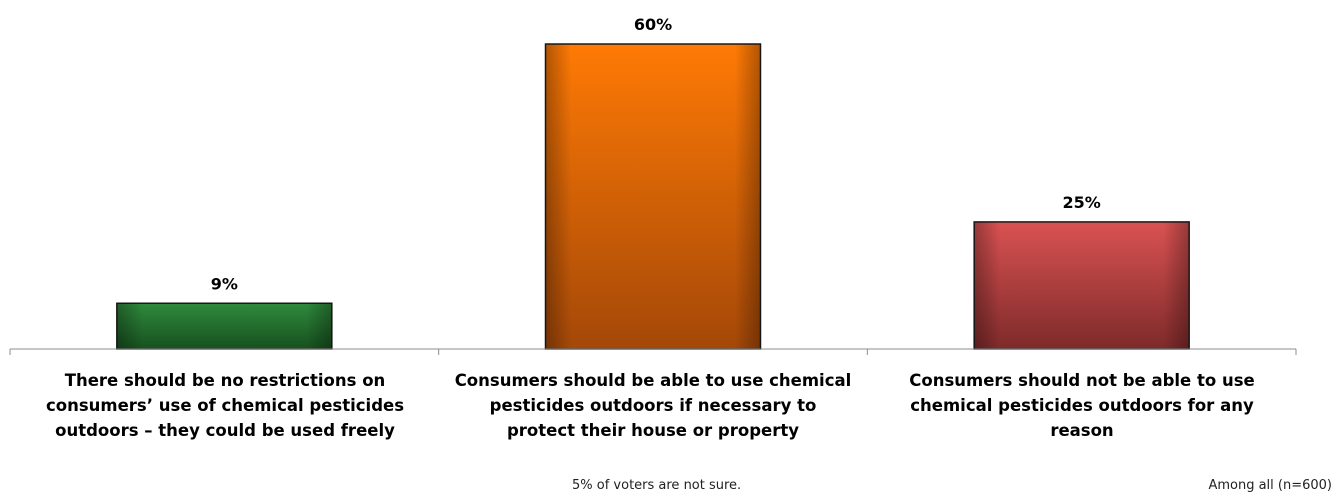 Image resolution: width=1338 pixels, height=498 pixels. What do you see at coordinates (1270, 485) in the screenshot?
I see `base-note: Among all (n=600)` at bounding box center [1270, 485].